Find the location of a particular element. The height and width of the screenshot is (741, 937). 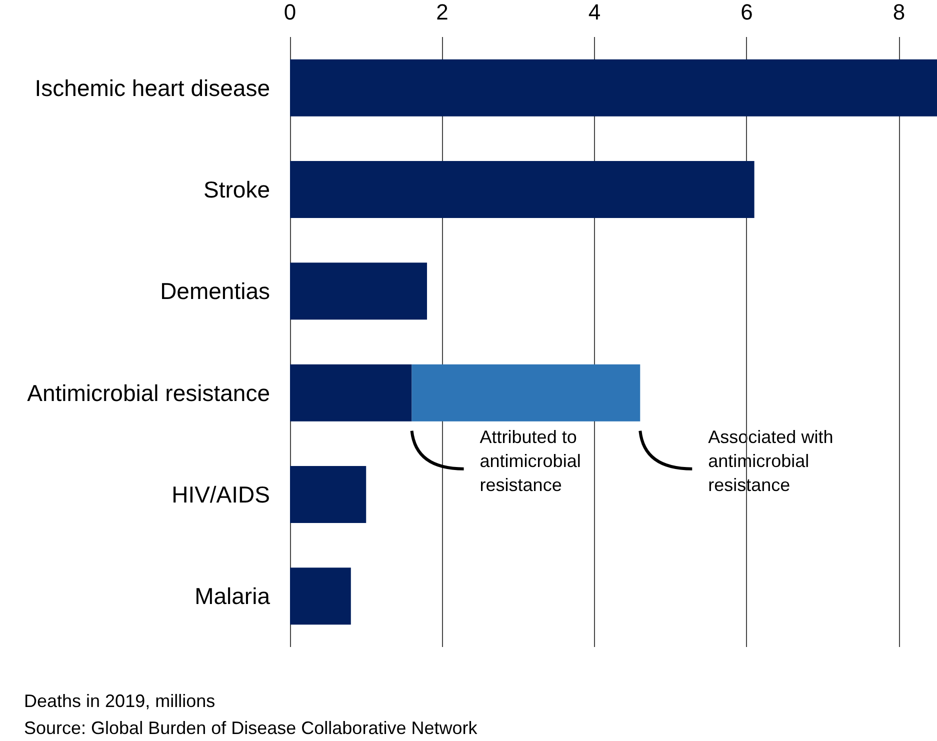

annotation: Attributed to antimicrobial resistance is located at coordinates (533, 460).